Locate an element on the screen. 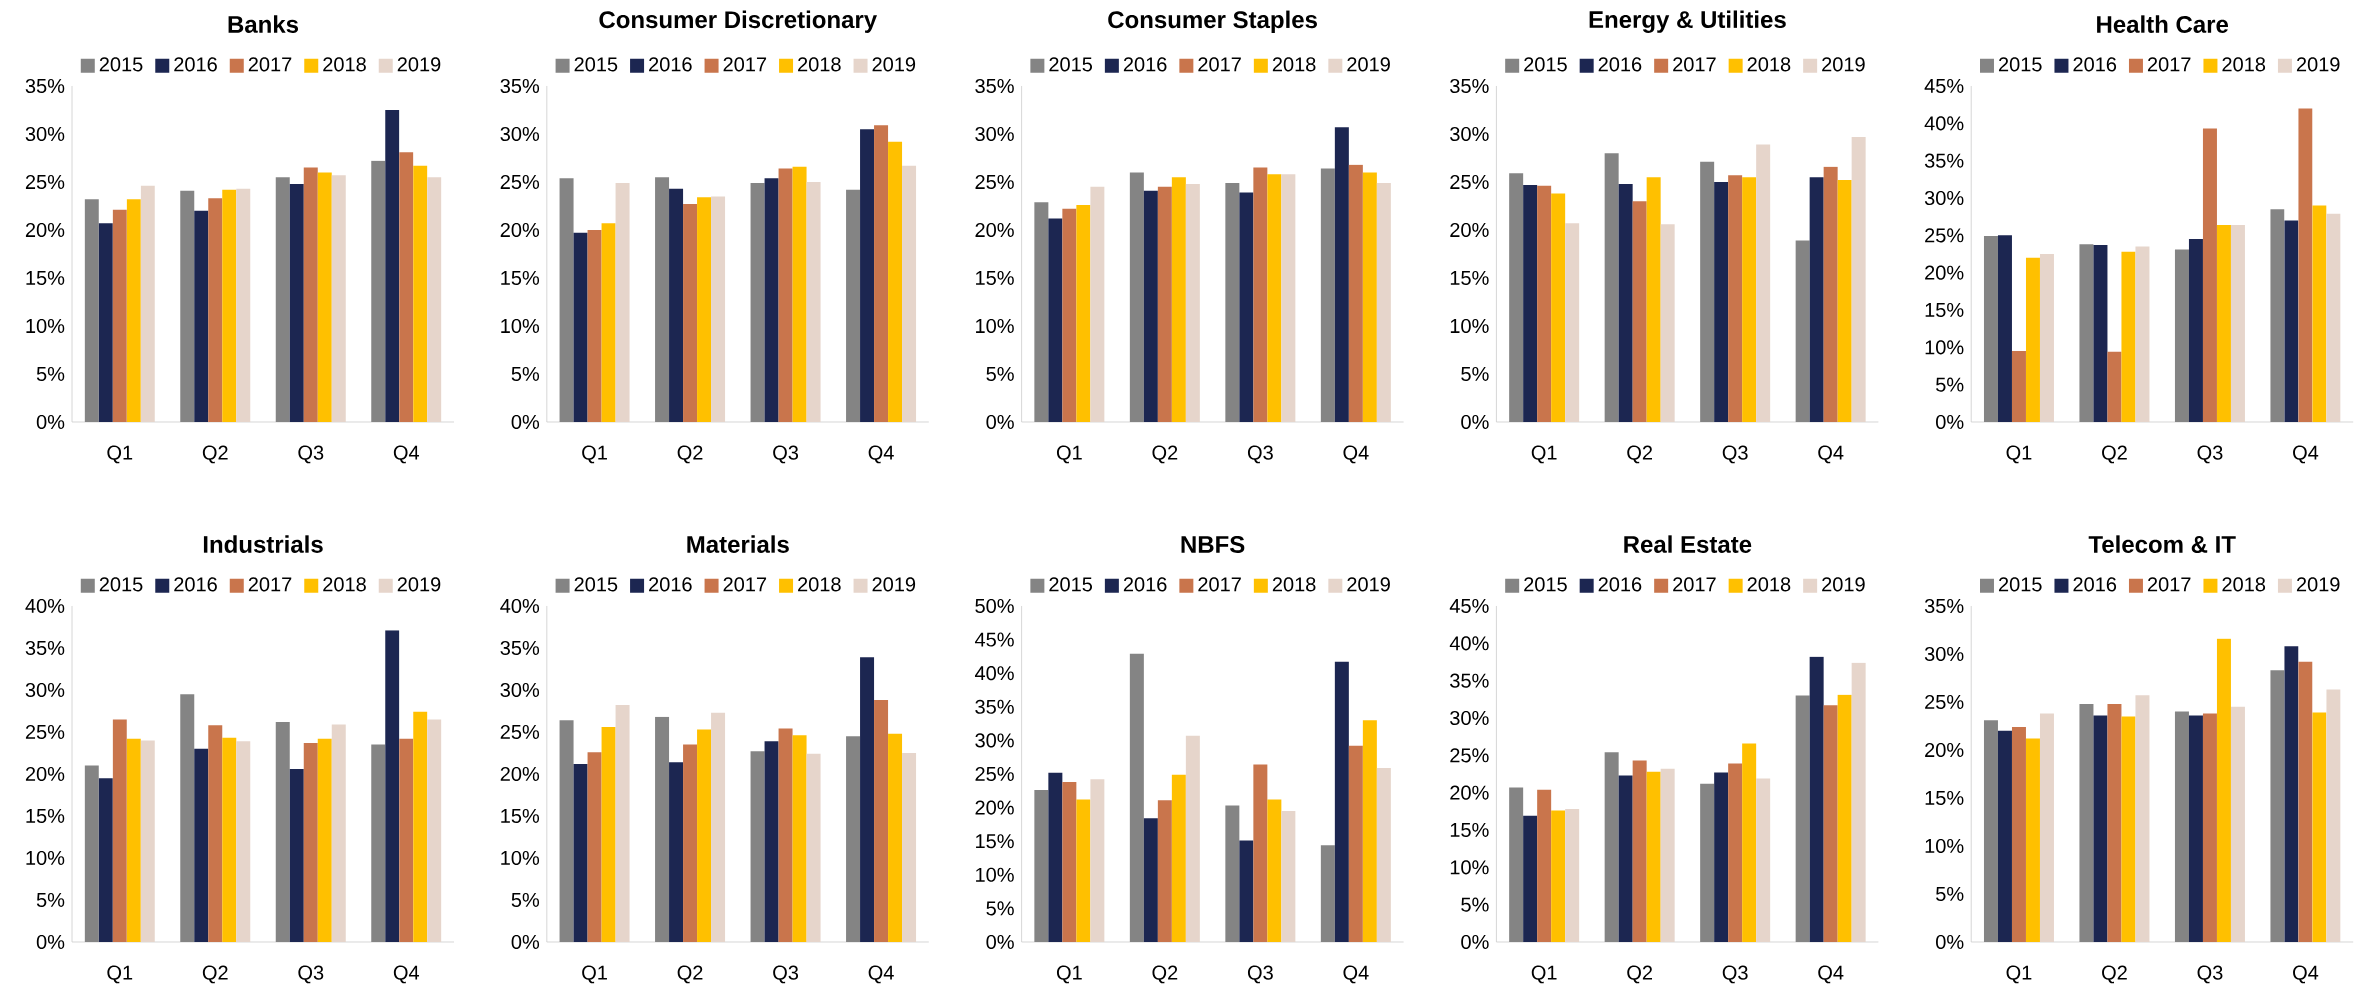 This screenshot has height=996, width=2374. chart-title: Real Estate is located at coordinates (1688, 544).